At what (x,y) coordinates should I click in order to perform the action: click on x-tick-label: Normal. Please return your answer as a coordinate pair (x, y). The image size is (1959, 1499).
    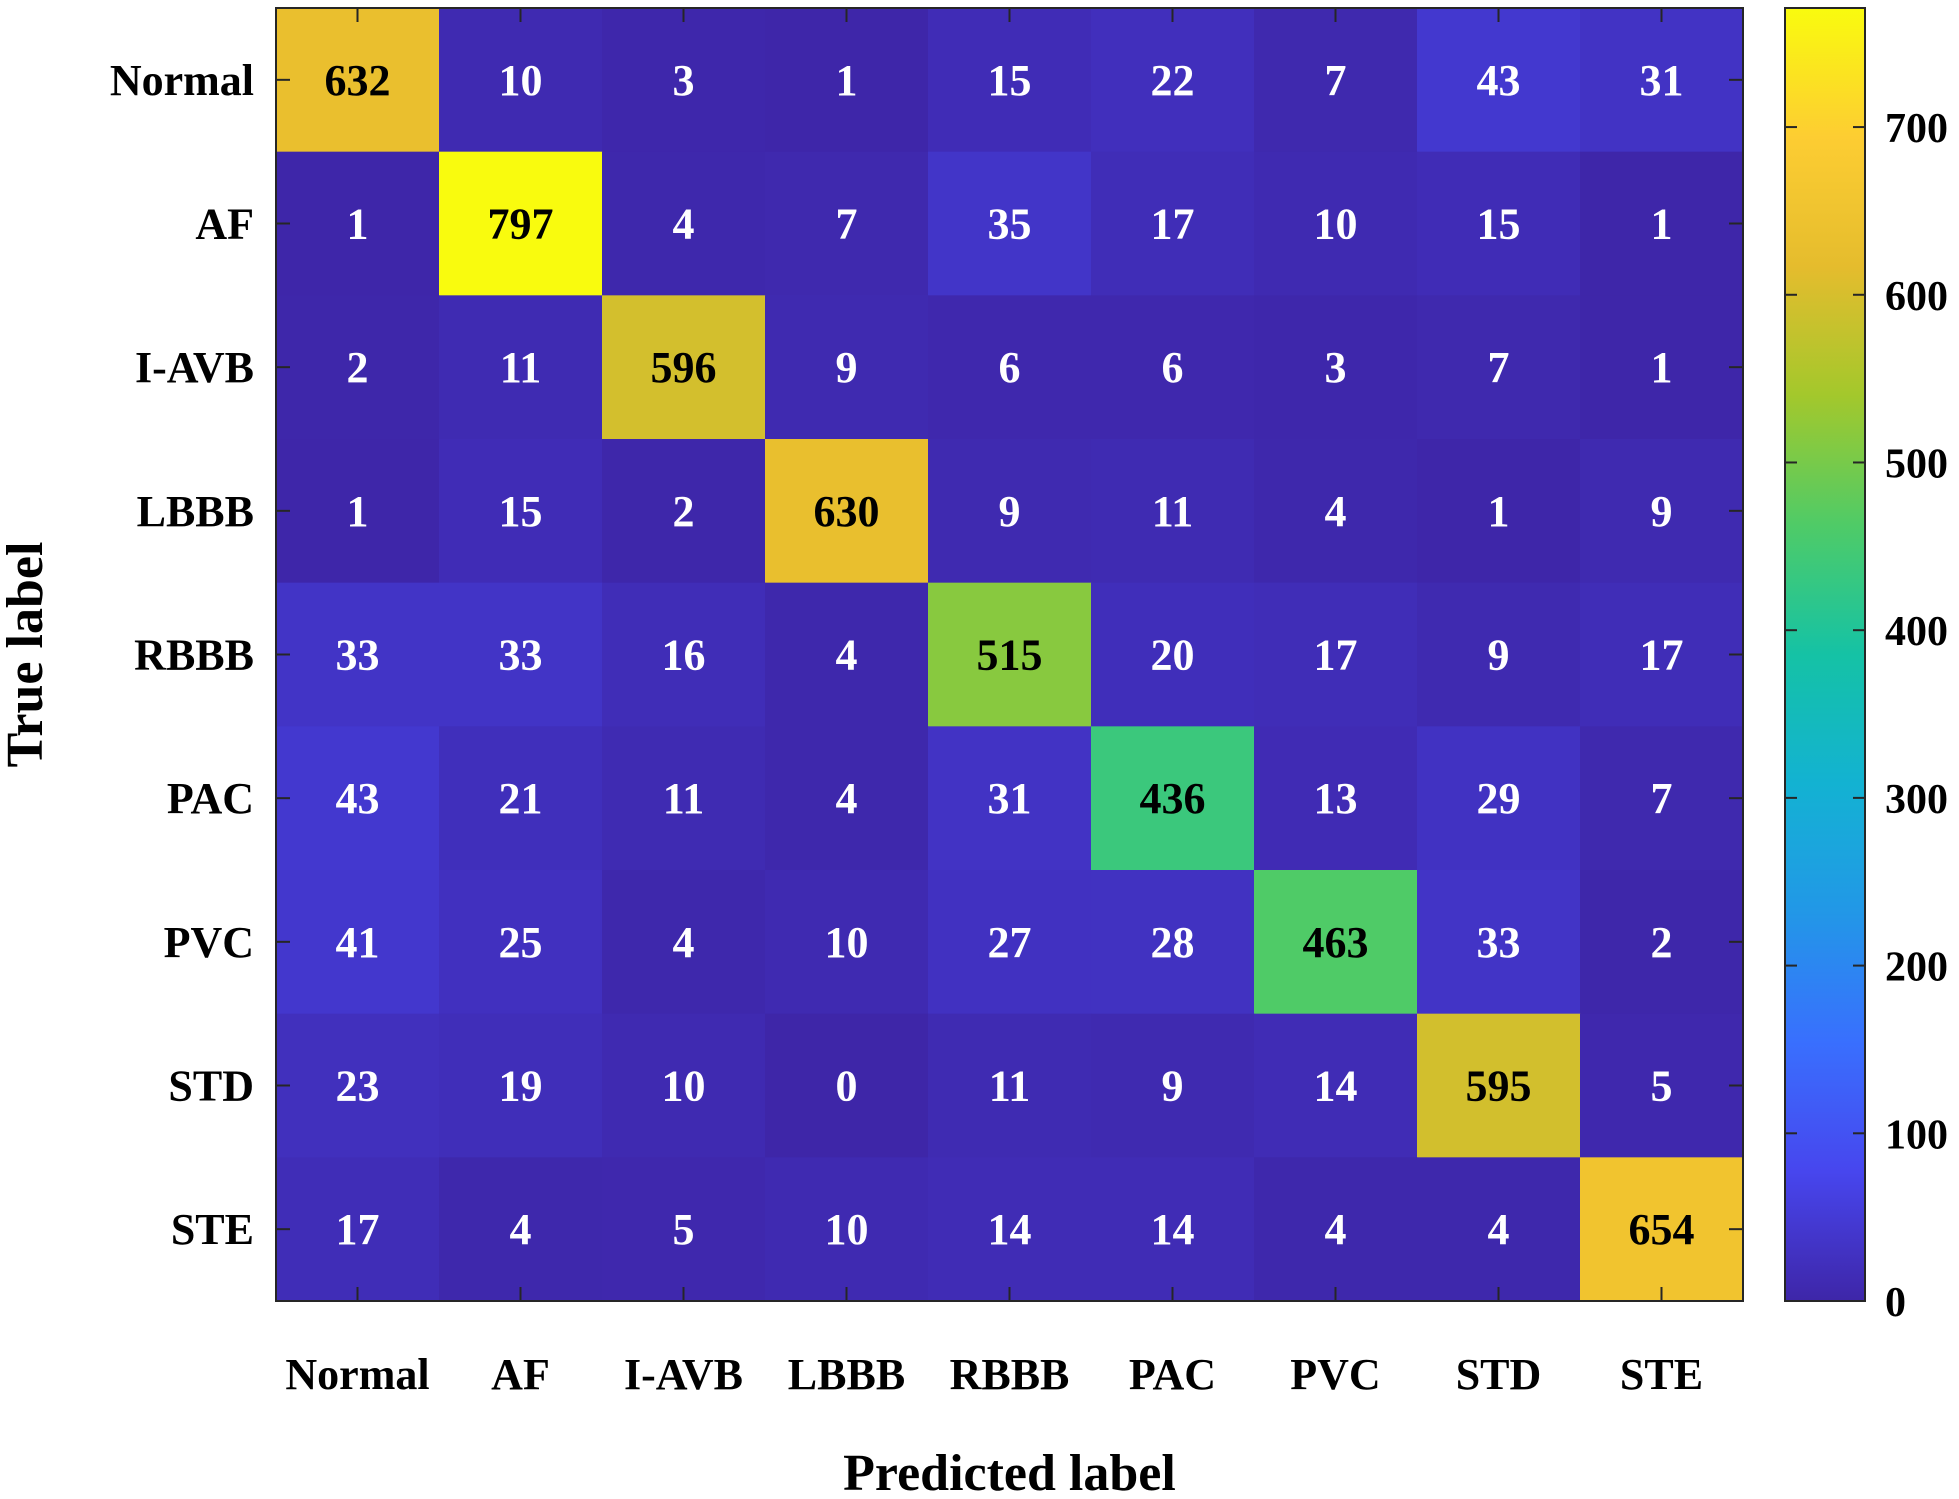
    Looking at the image, I should click on (357, 1374).